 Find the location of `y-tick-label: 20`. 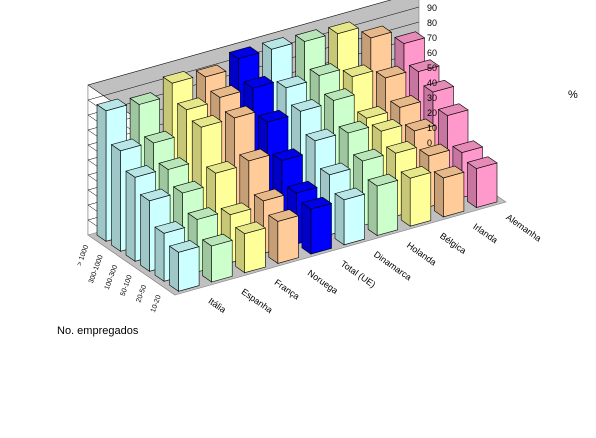

y-tick-label: 20 is located at coordinates (432, 113).